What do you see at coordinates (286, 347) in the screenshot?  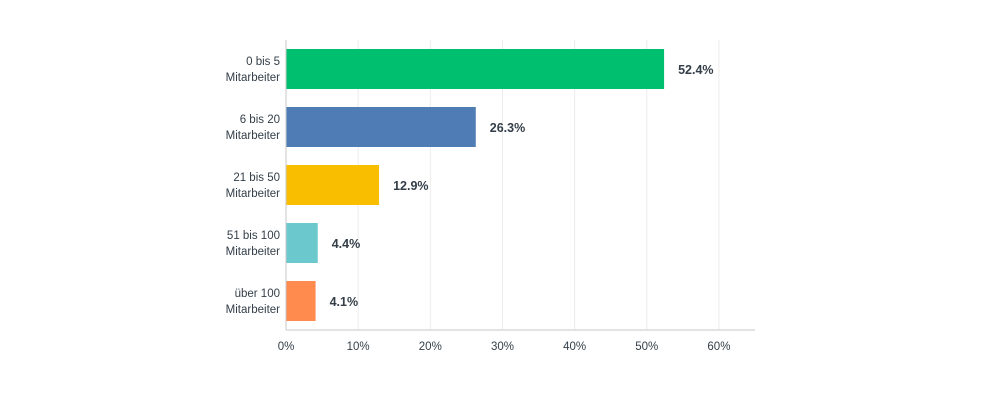 I see `x-tick-label: 0%` at bounding box center [286, 347].